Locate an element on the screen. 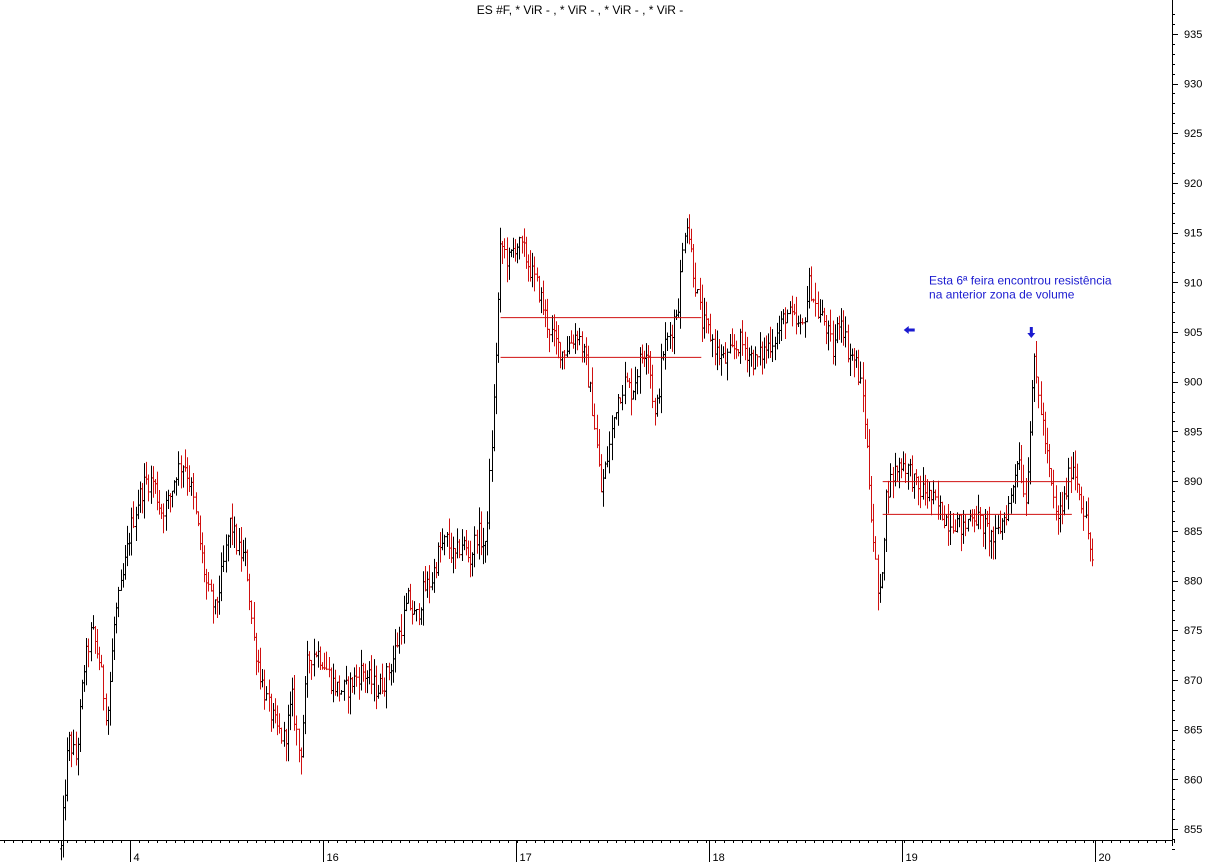 Image resolution: width=1220 pixels, height=864 pixels. x-axis: 4 16 17 18 19 20 is located at coordinates (587, 852).